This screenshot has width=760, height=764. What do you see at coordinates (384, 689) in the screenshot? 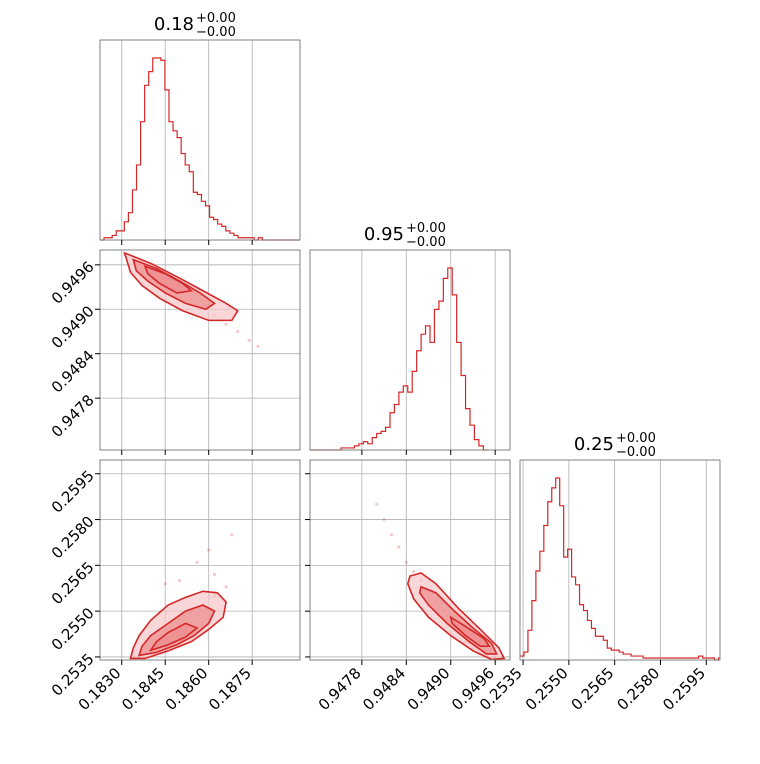
I see `x-tick-label: 0.9484` at bounding box center [384, 689].